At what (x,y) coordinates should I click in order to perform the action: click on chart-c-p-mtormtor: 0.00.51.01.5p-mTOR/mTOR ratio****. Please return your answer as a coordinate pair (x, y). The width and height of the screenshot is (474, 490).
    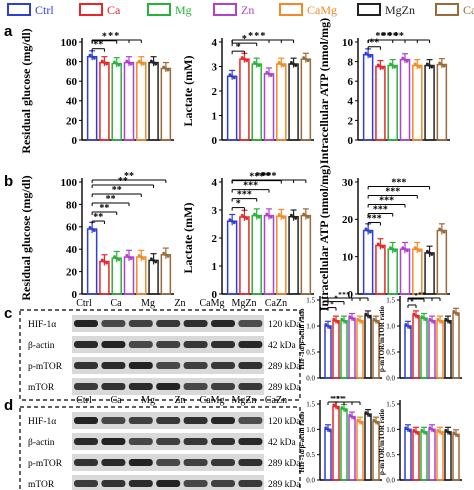
    Looking at the image, I should click on (420, 336).